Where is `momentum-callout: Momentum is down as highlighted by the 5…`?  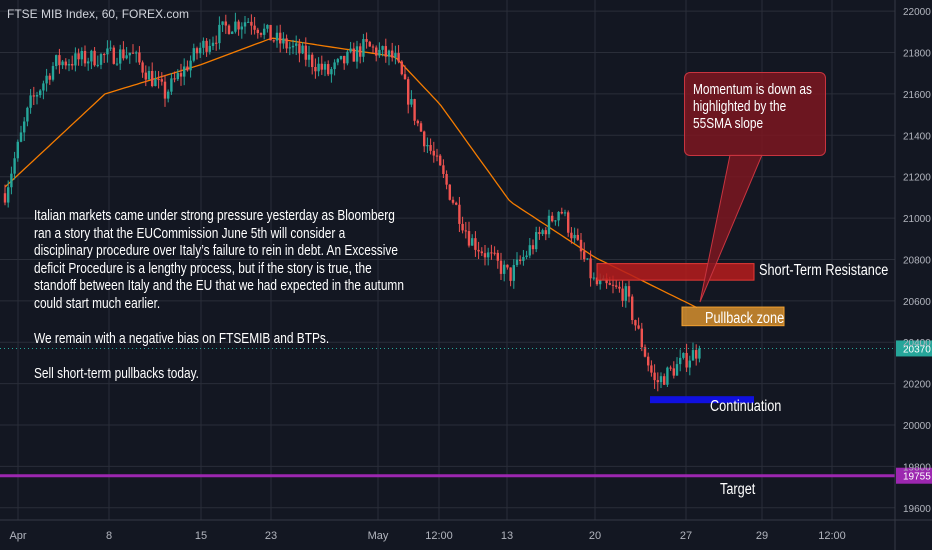 momentum-callout: Momentum is down as highlighted by the 5… is located at coordinates (755, 114).